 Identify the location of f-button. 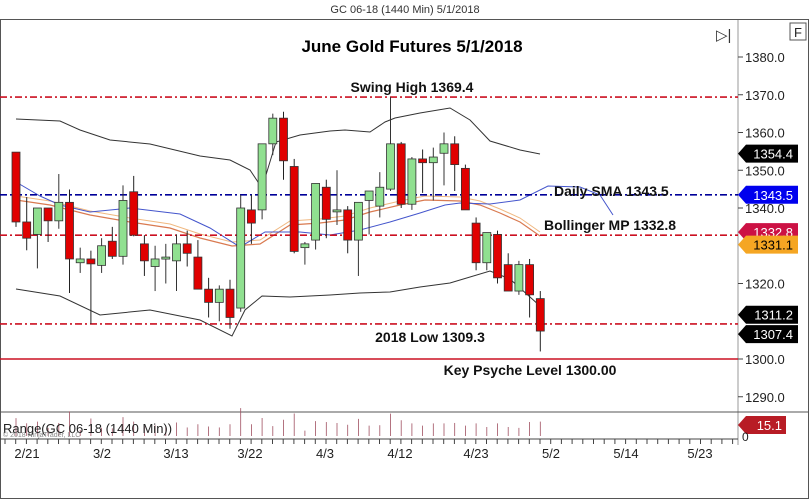
(798, 31).